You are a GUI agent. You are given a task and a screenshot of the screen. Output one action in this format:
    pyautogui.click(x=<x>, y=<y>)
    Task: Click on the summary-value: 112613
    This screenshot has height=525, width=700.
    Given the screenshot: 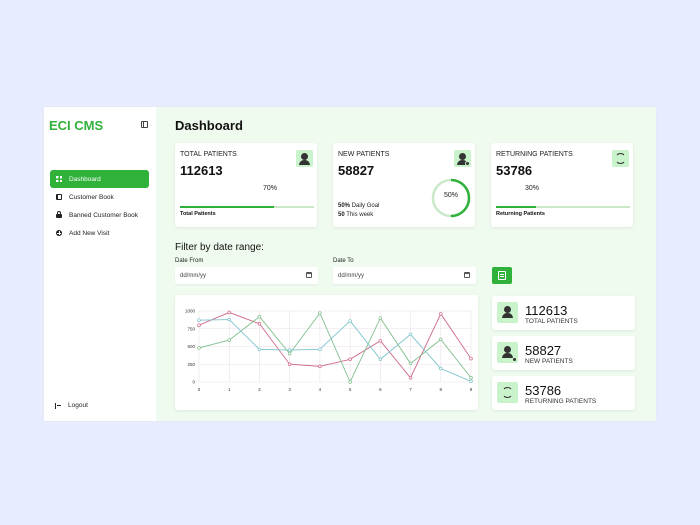 What is the action you would take?
    pyautogui.click(x=546, y=310)
    